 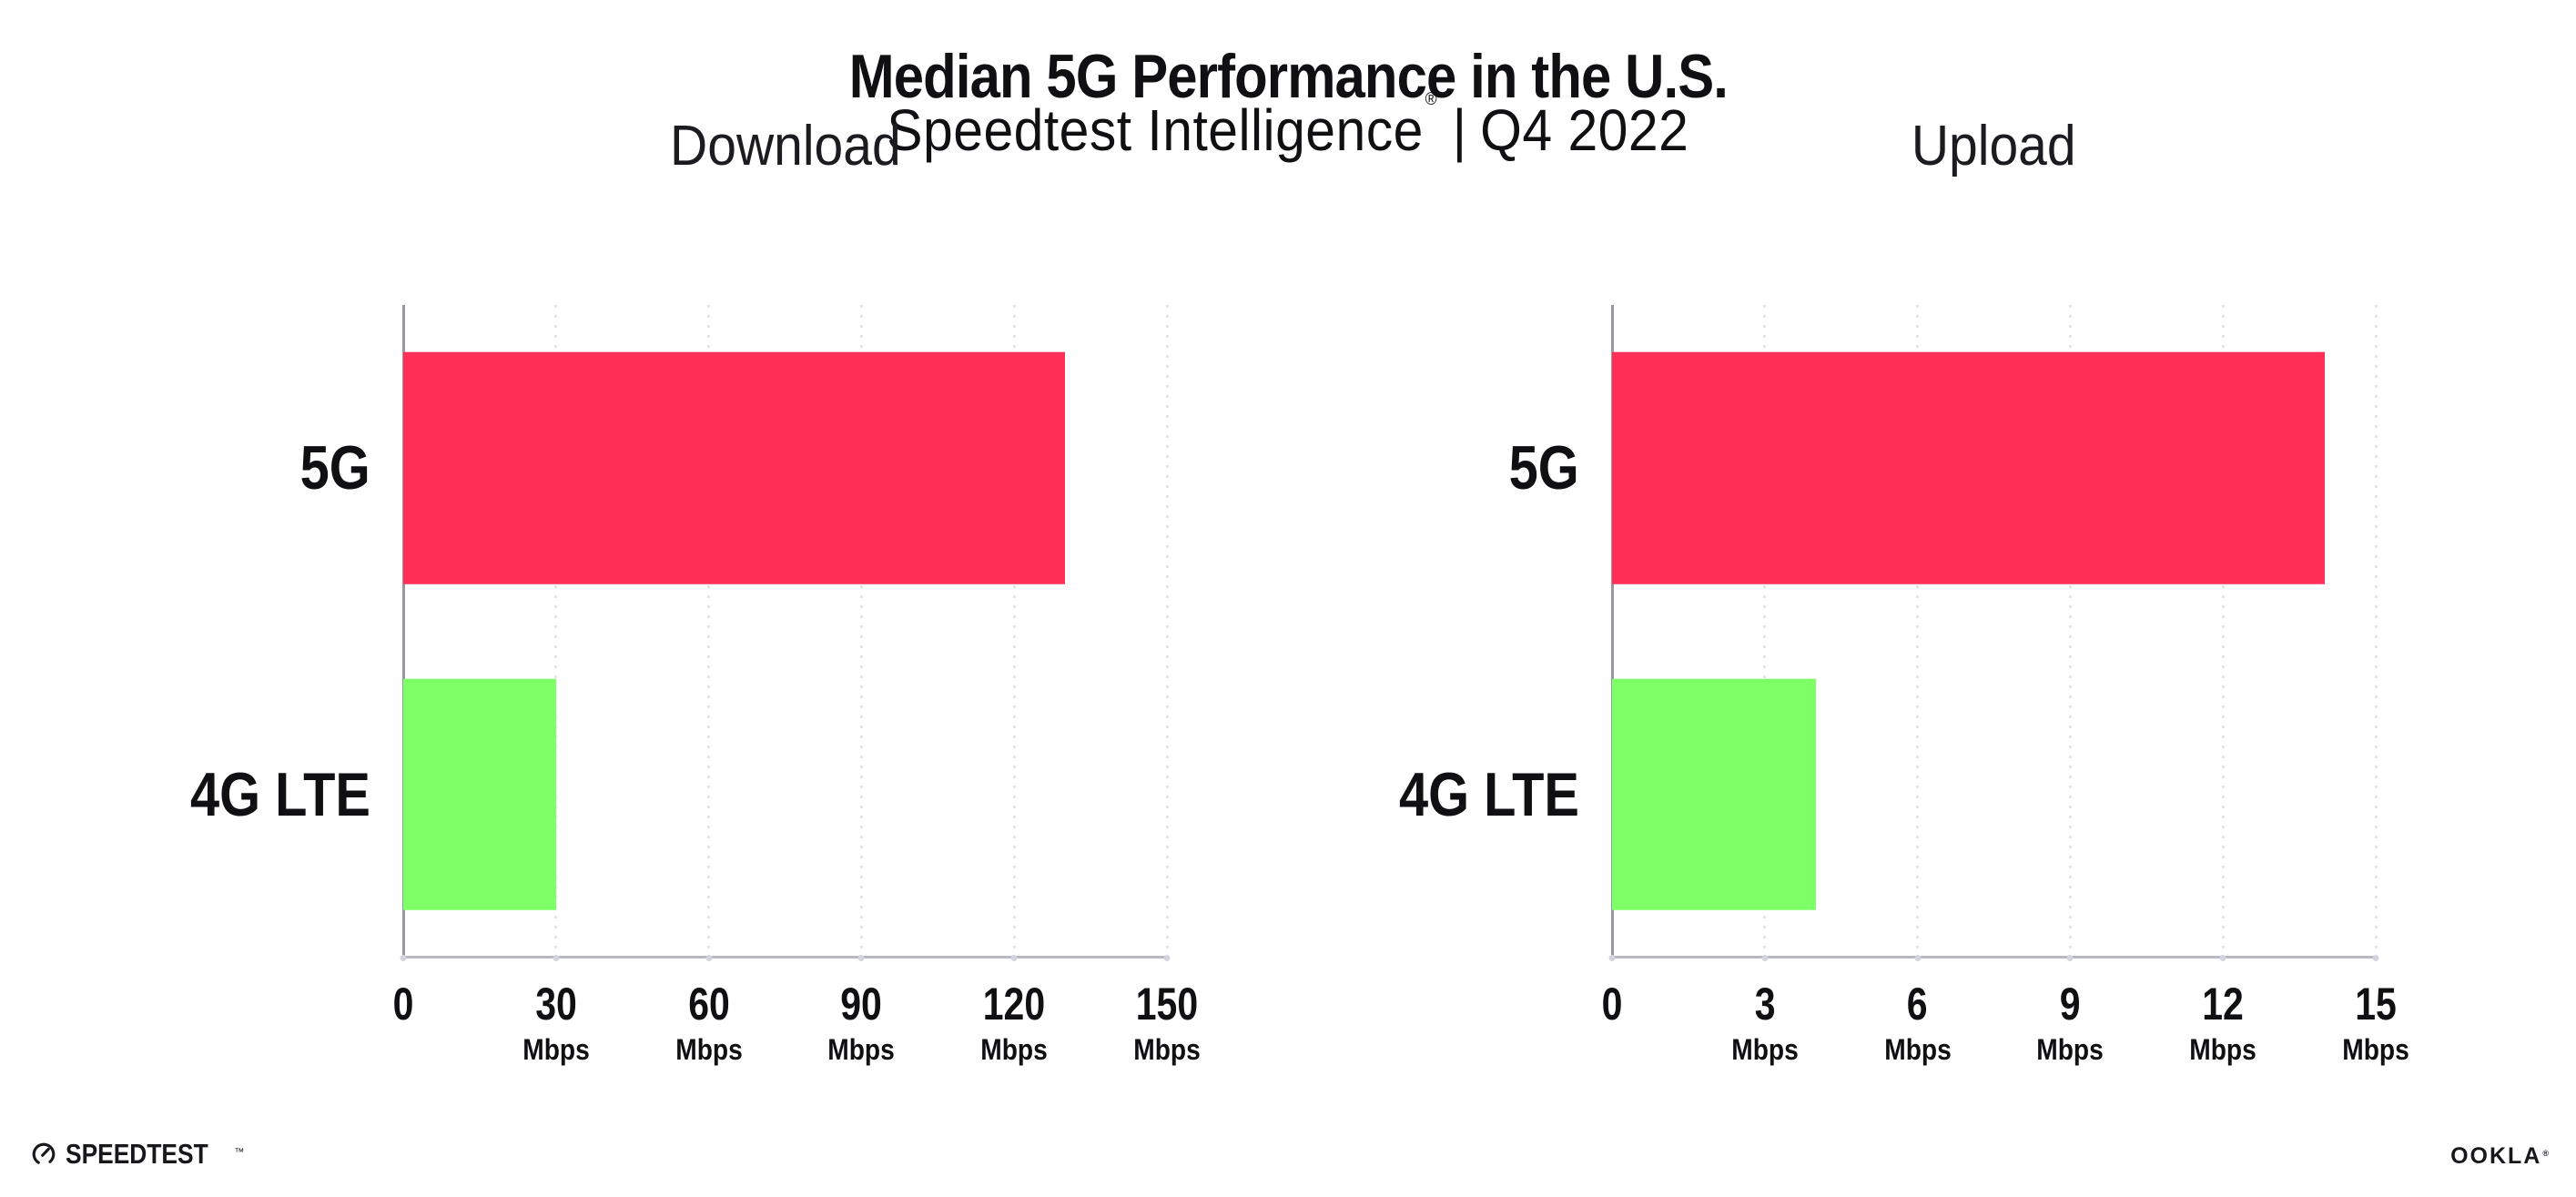 I want to click on x-tick-label: 9 Mbps, so click(x=2071, y=1023).